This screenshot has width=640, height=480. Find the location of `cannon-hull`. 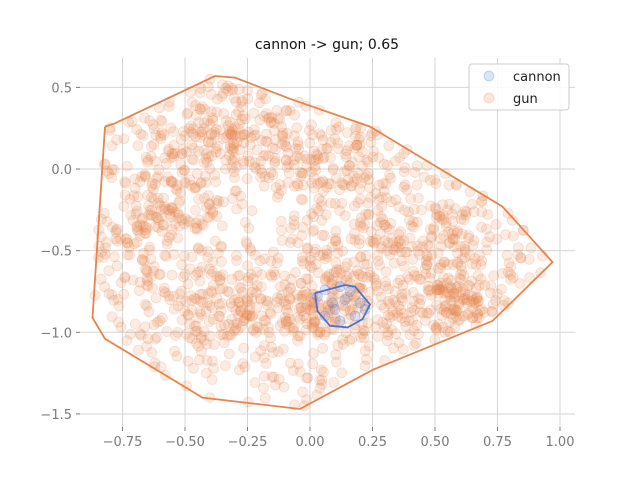

cannon-hull is located at coordinates (343, 306).